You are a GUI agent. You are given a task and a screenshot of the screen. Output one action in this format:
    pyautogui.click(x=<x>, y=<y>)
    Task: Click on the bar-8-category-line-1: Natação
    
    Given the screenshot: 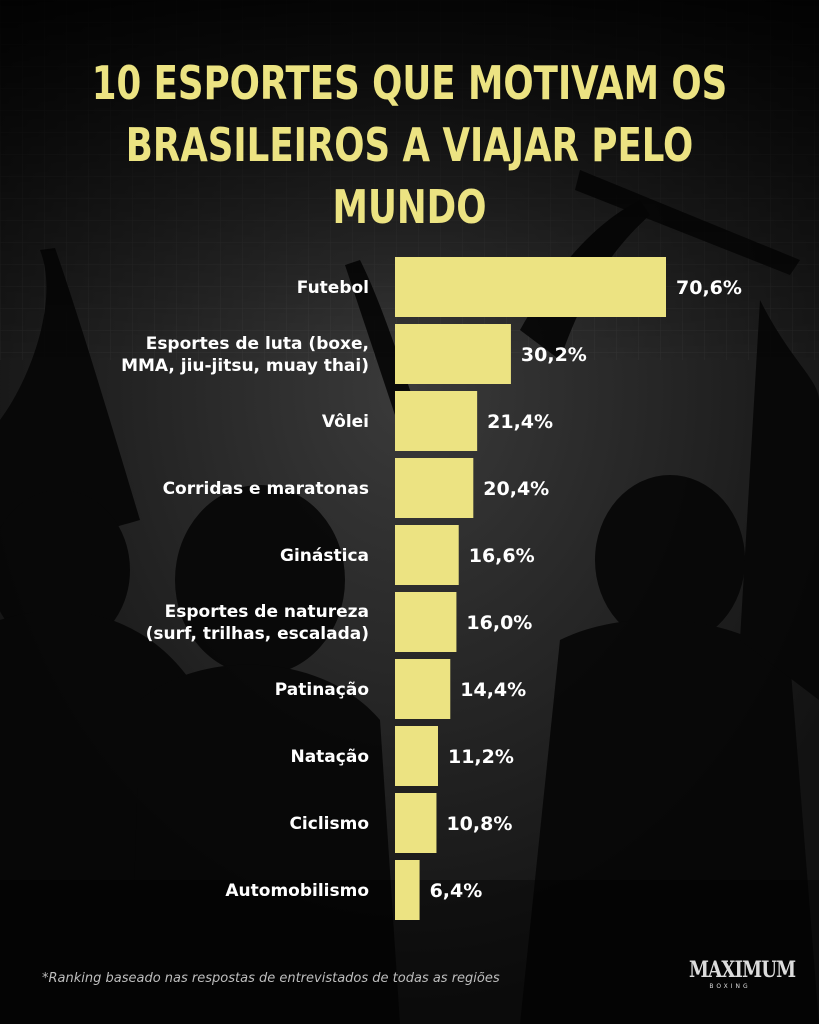 What is the action you would take?
    pyautogui.click(x=329, y=757)
    